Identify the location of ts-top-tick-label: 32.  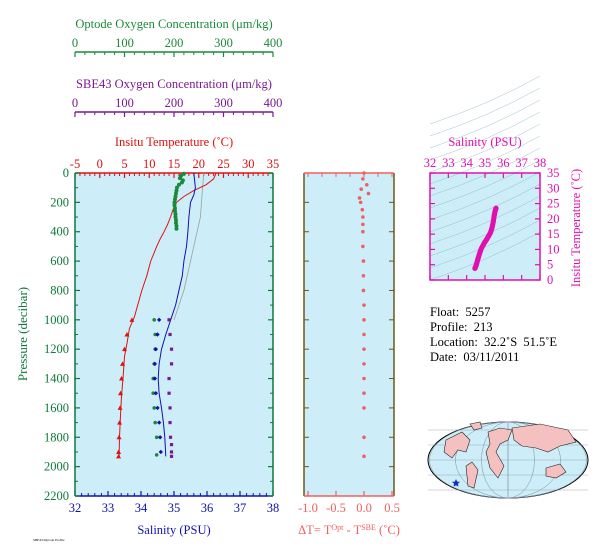
(430, 163).